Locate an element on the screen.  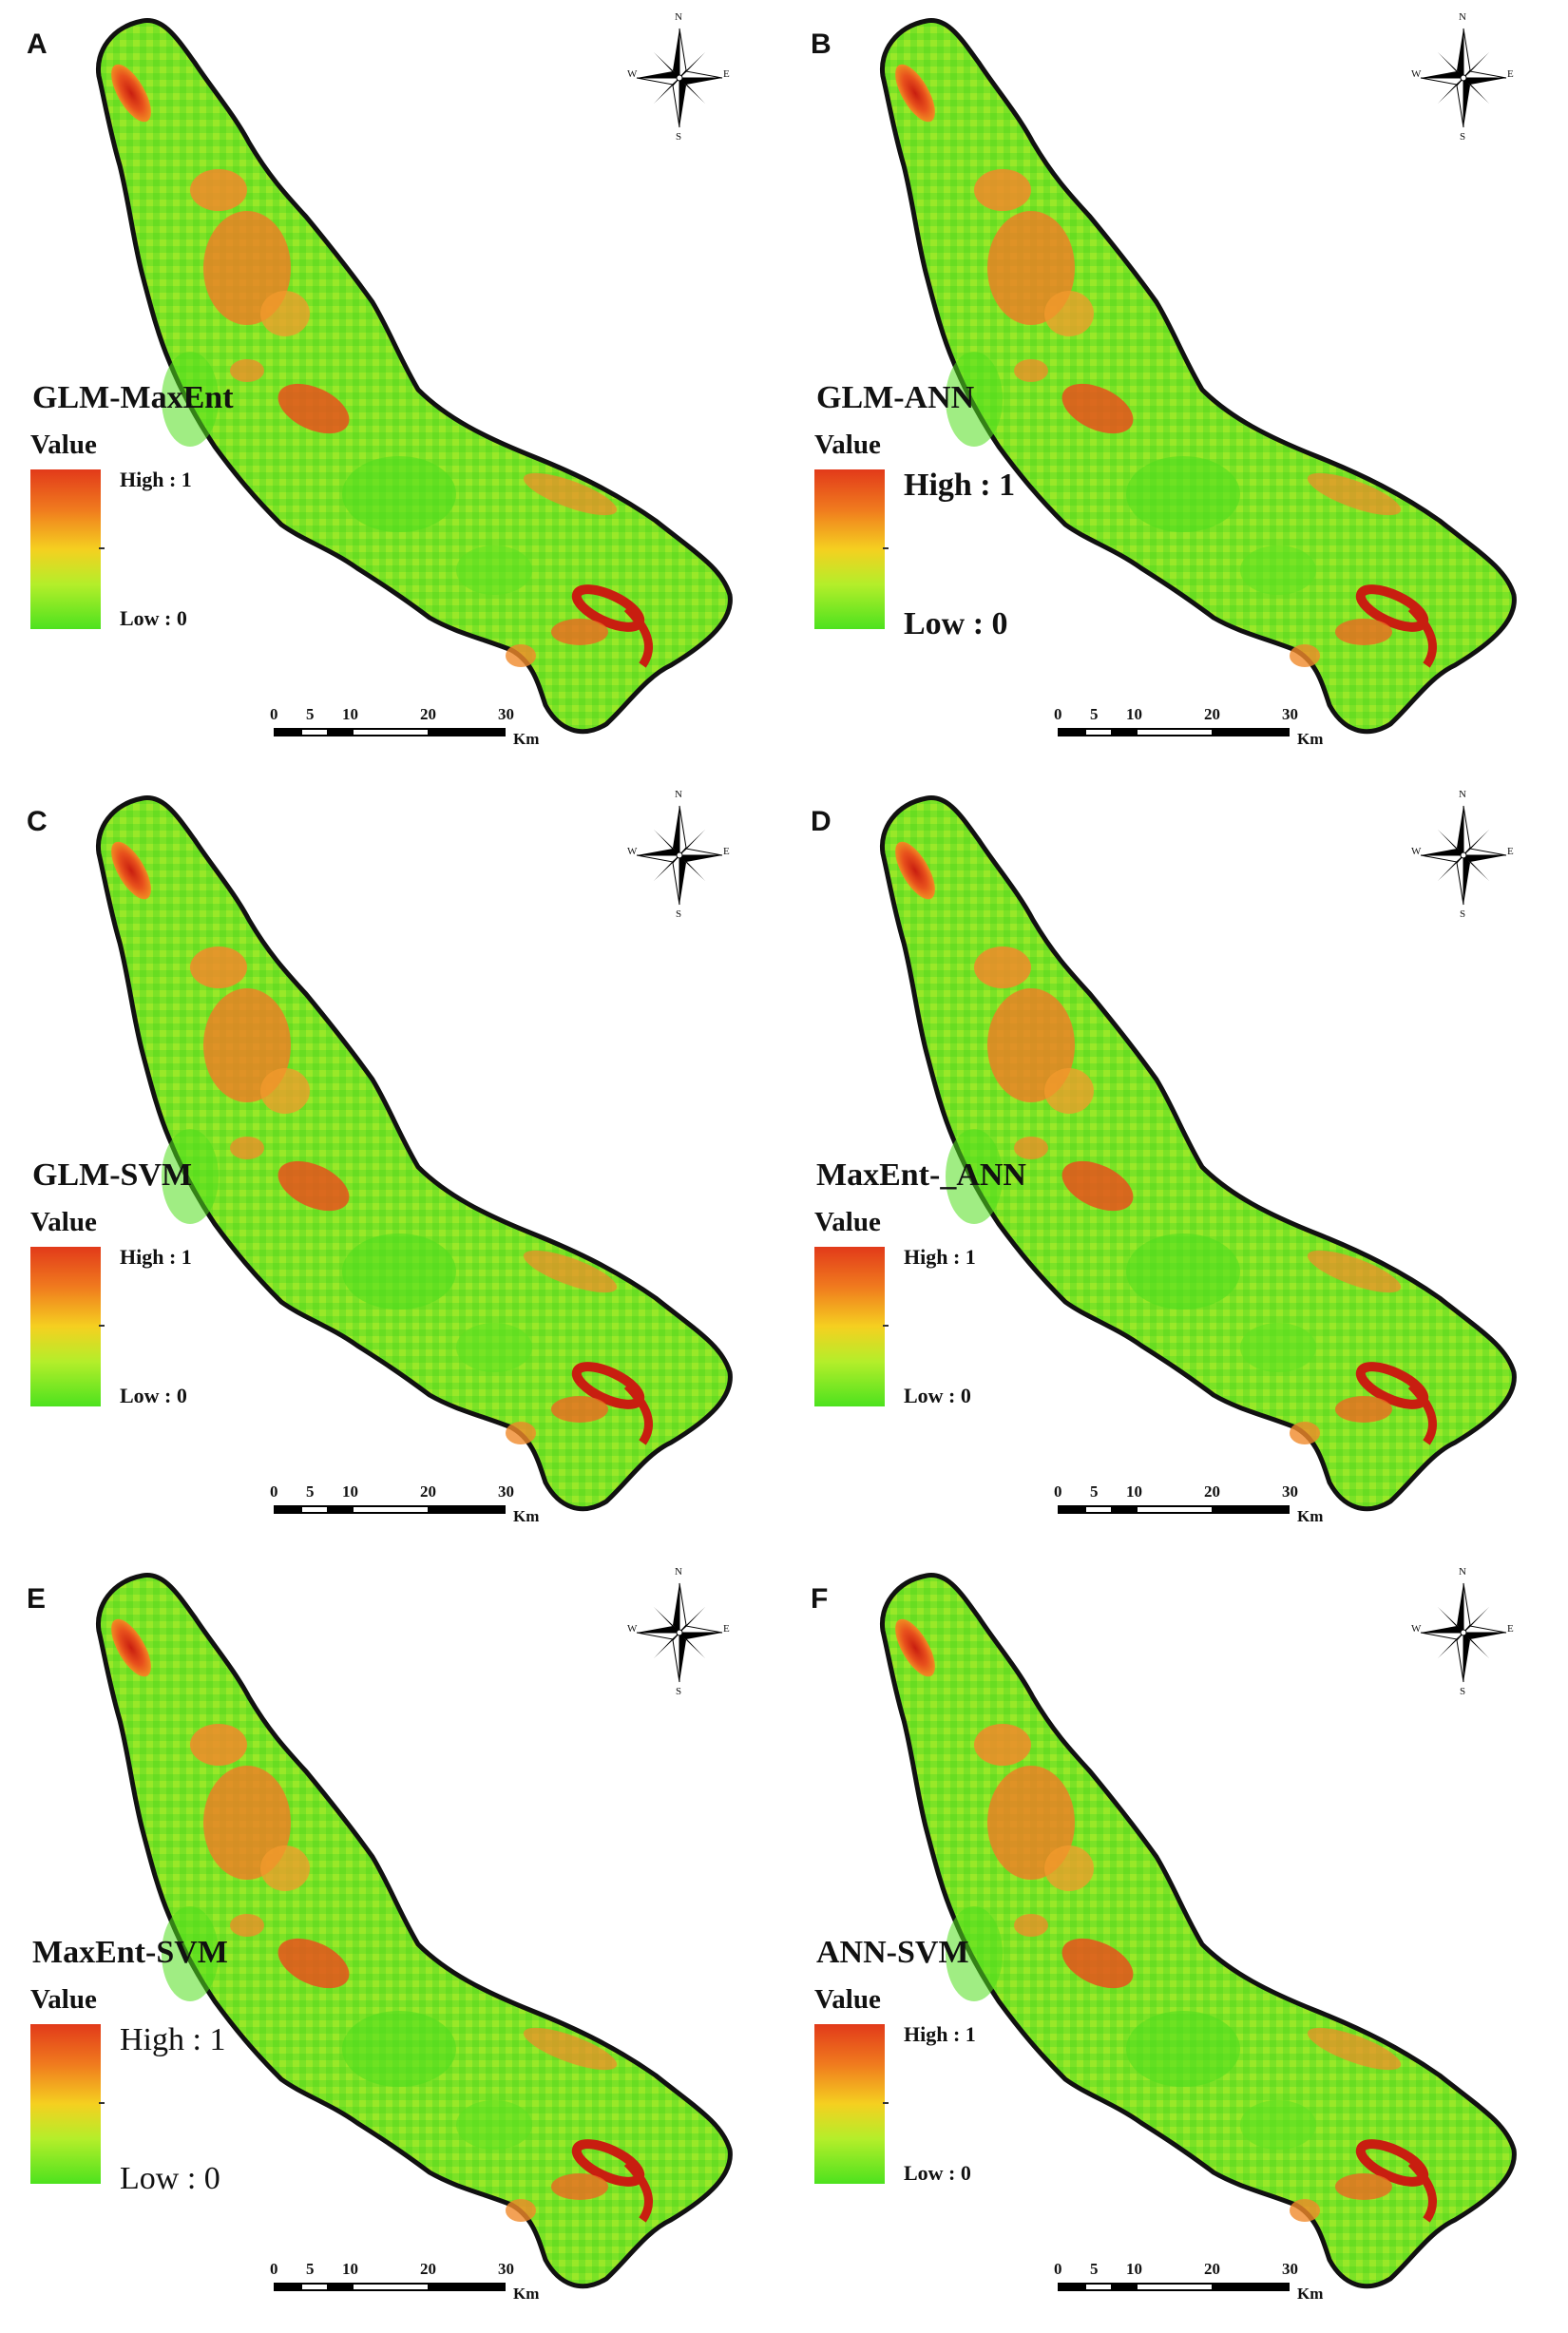
panel-letter: E is located at coordinates (37, 1599).